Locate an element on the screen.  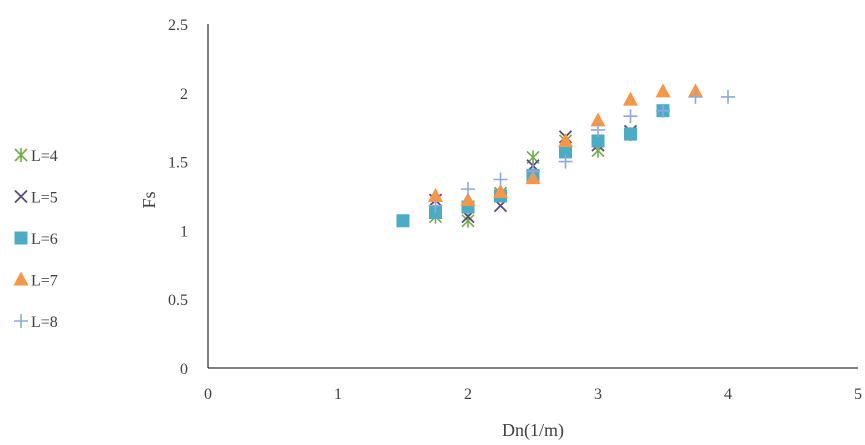
legend-entry: L=5 is located at coordinates (36, 198).